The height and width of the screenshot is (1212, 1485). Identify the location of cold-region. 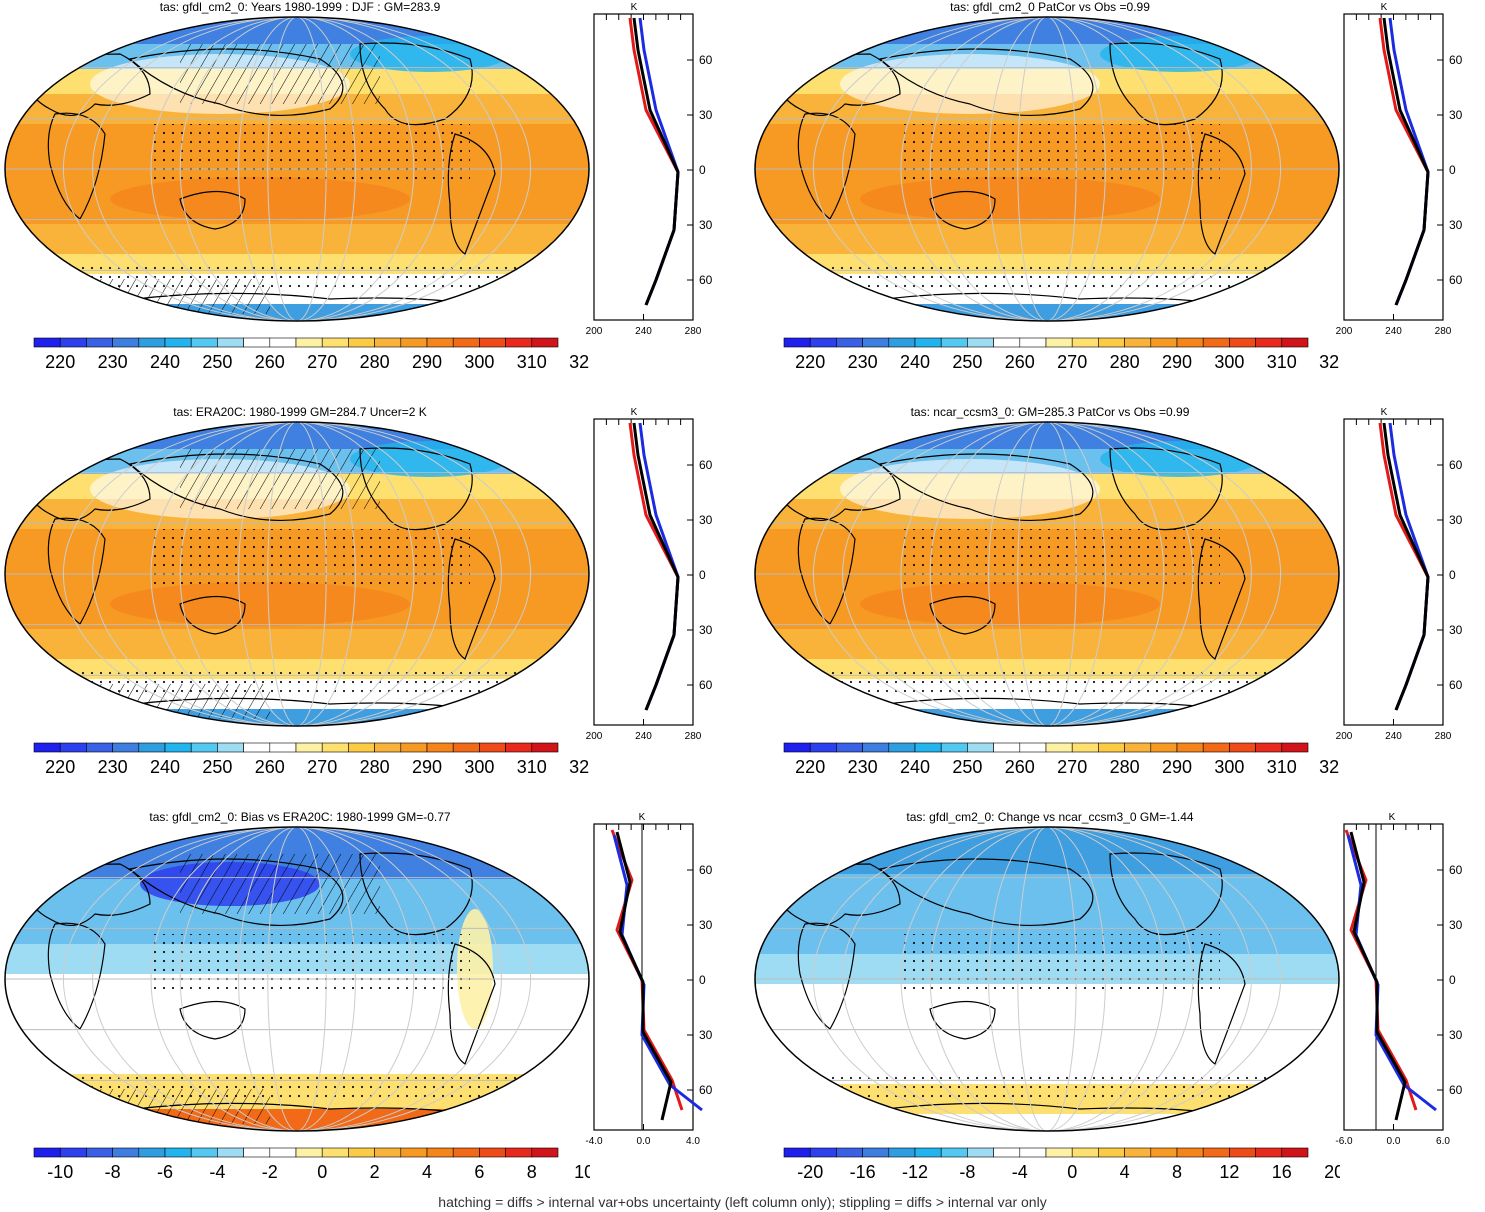
(970, 84).